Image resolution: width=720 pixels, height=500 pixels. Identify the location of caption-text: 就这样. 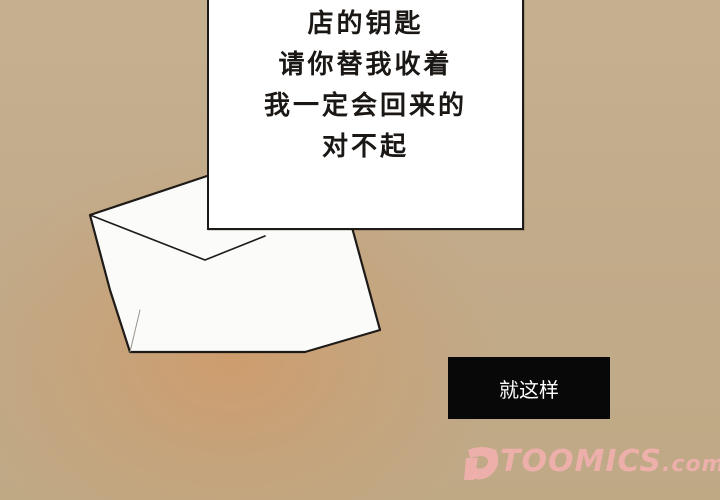
(529, 389).